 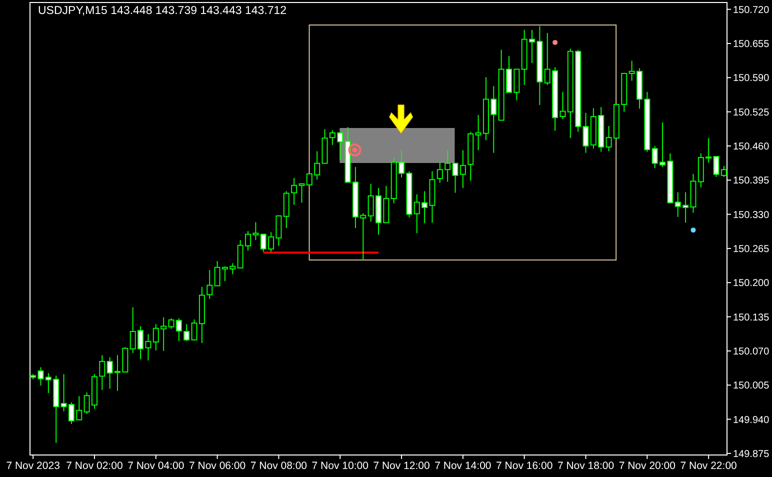 What do you see at coordinates (463, 466) in the screenshot?
I see `x-tick-label: 7 Nov 14:00` at bounding box center [463, 466].